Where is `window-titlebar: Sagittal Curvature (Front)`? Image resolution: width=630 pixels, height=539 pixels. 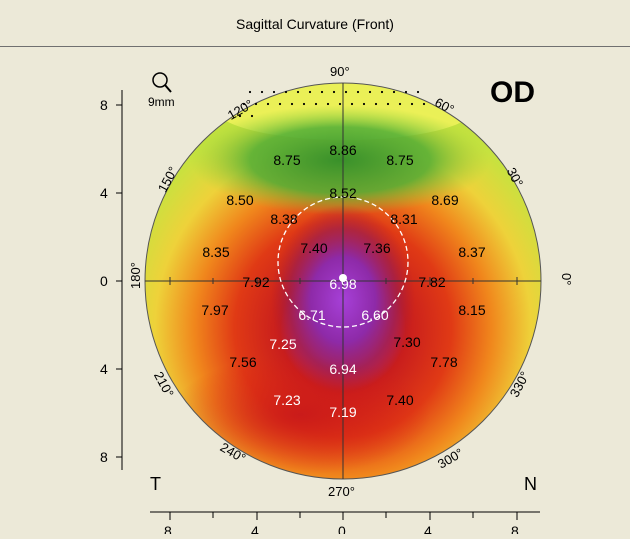
window-titlebar: Sagittal Curvature (Front) is located at coordinates (315, 23).